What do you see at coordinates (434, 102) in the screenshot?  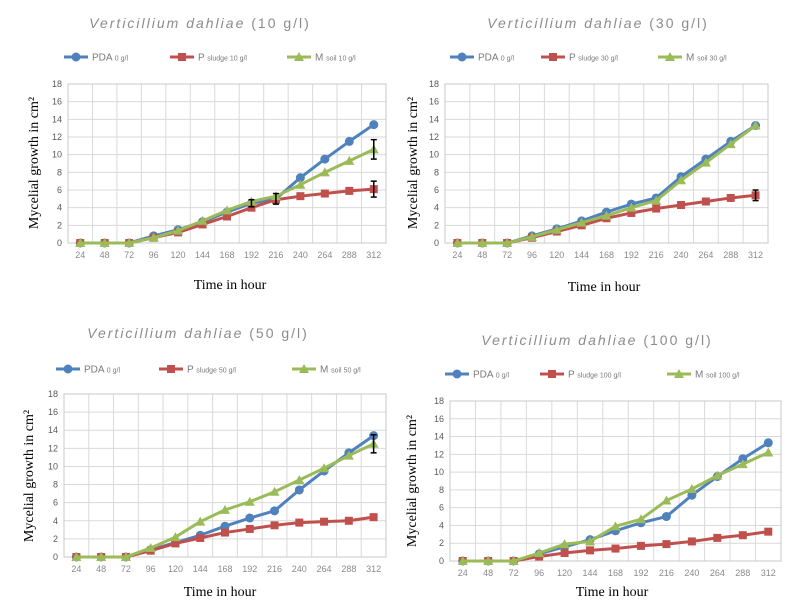 I see `y-tick-label: 16` at bounding box center [434, 102].